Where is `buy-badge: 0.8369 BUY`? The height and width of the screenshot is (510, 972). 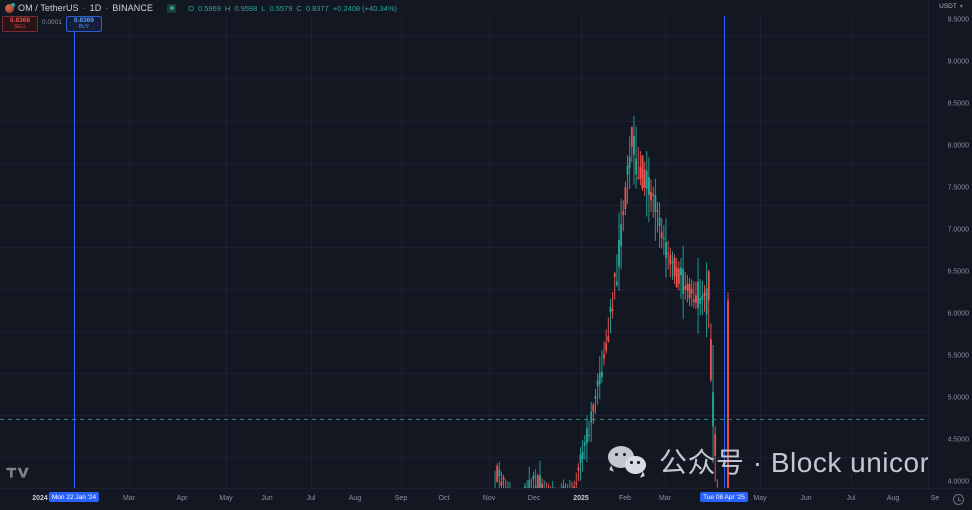 buy-badge: 0.8369 BUY is located at coordinates (83, 24).